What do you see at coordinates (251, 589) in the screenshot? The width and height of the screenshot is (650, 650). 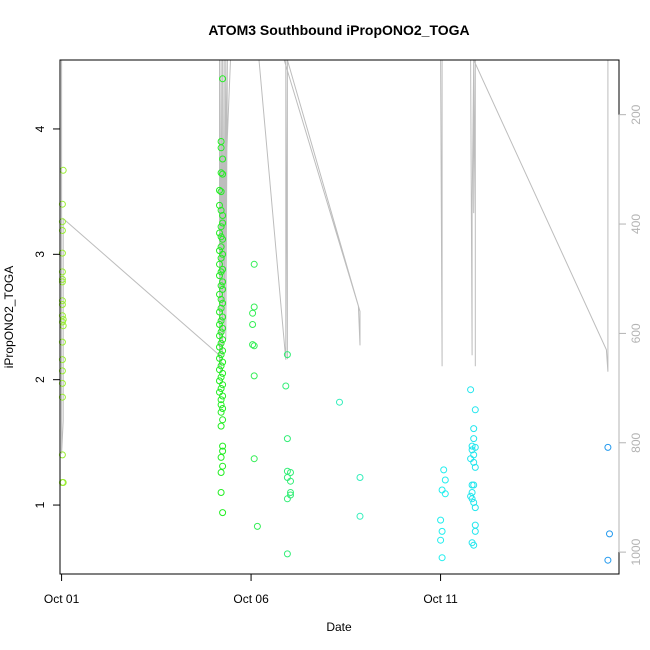 I see `x-axis: Oct 01 Oct 06 Oct 11` at bounding box center [251, 589].